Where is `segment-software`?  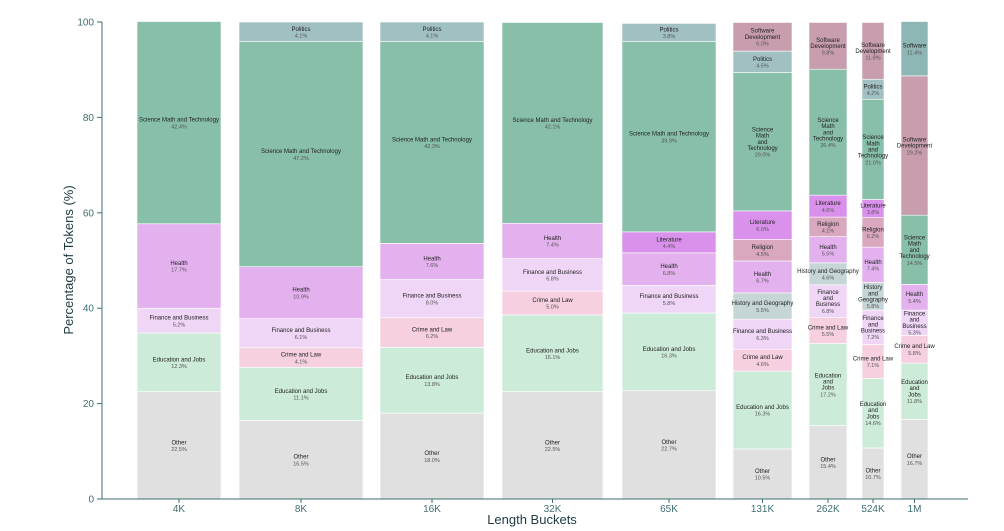
segment-software is located at coordinates (914, 49).